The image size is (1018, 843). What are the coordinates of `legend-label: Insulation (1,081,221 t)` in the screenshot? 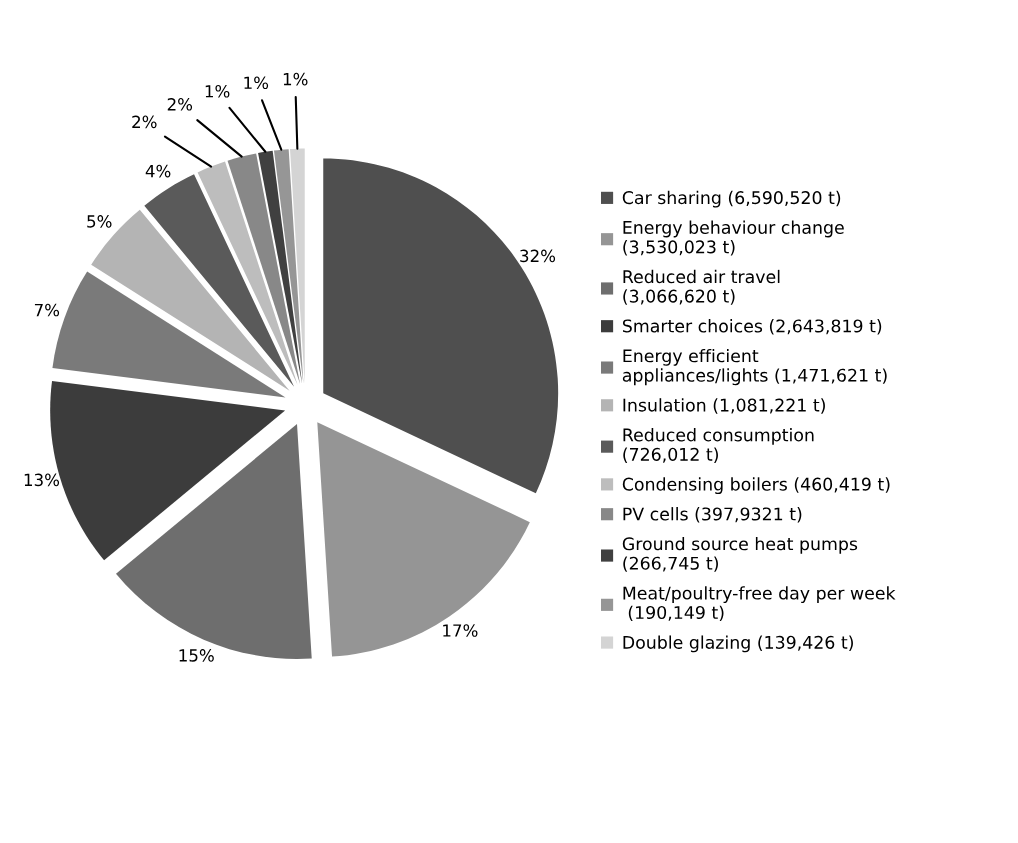 It's located at (724, 406).